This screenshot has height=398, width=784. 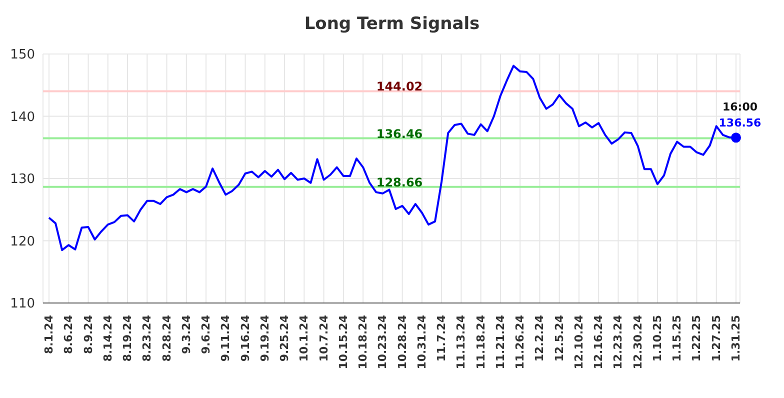 What do you see at coordinates (206, 334) in the screenshot?
I see `x-tick-label: 9.6.24` at bounding box center [206, 334].